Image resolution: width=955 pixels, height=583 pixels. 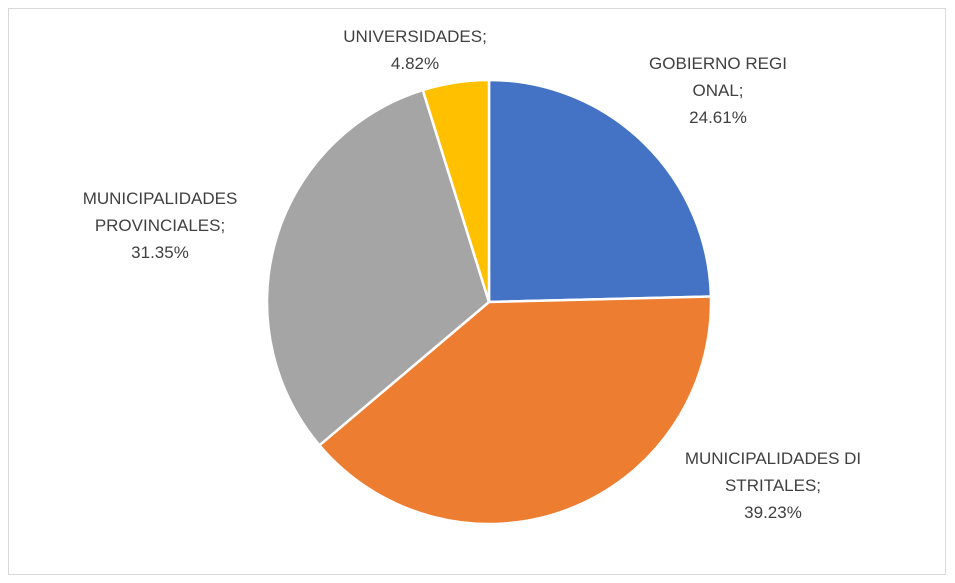 I want to click on data-label: GOBIERNO REGIONAL; 24.61%, so click(x=718, y=90).